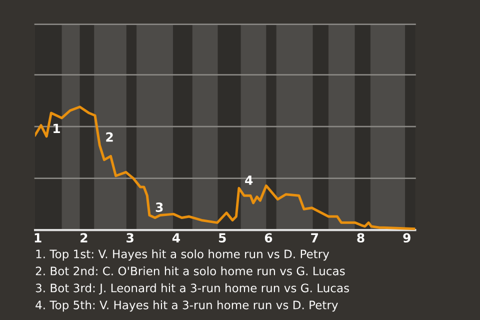 This screenshot has width=480, height=320. Describe the element at coordinates (222, 238) in the screenshot. I see `x-tick-label: 5` at that location.